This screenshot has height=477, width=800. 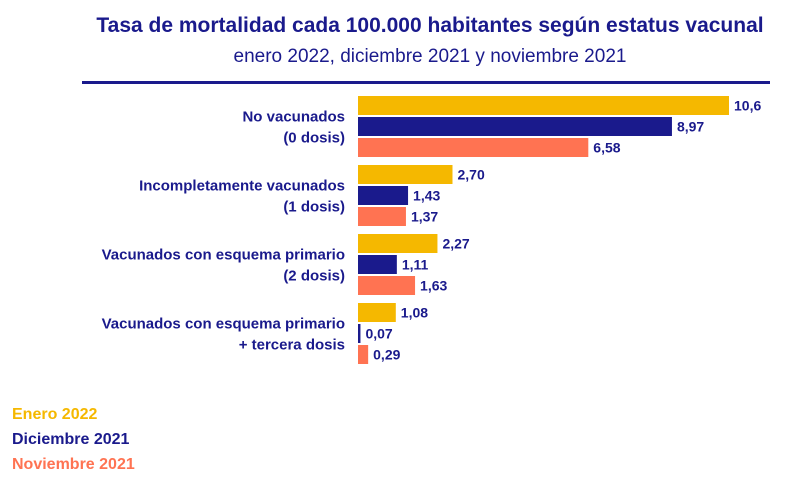 What do you see at coordinates (415, 265) in the screenshot?
I see `data-label: 1,11` at bounding box center [415, 265].